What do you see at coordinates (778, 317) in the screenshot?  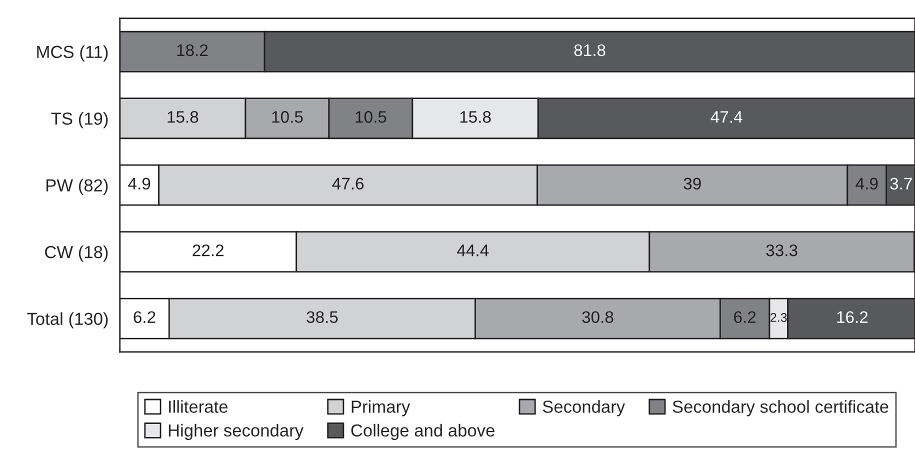 I see `data-label: 2.3` at bounding box center [778, 317].